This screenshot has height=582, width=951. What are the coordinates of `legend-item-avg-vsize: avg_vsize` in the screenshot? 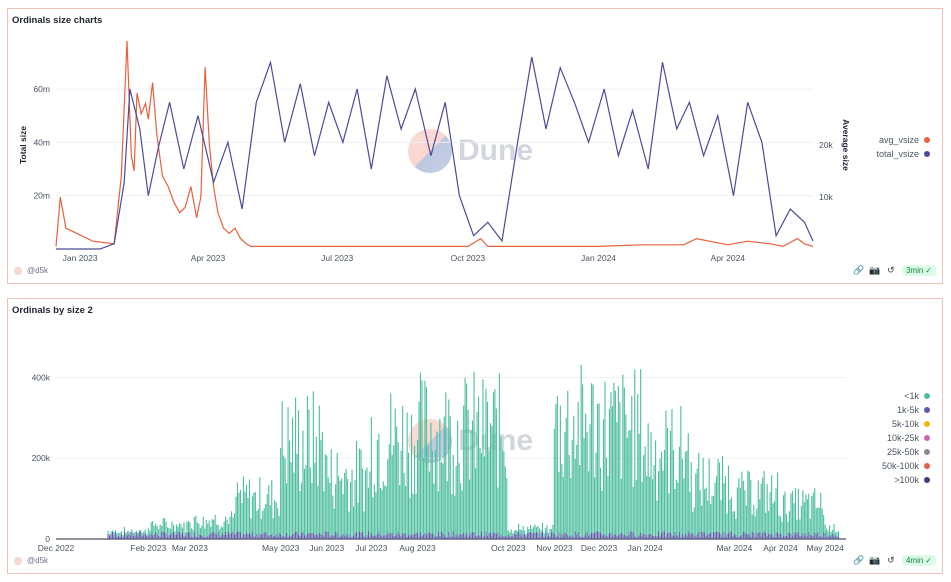 It's located at (903, 140).